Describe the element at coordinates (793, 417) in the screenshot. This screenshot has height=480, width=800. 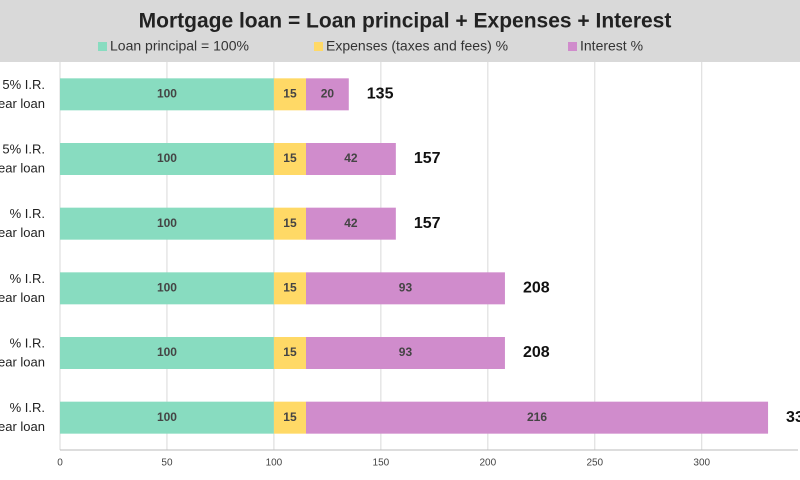
I see `total-label: 331` at that location.